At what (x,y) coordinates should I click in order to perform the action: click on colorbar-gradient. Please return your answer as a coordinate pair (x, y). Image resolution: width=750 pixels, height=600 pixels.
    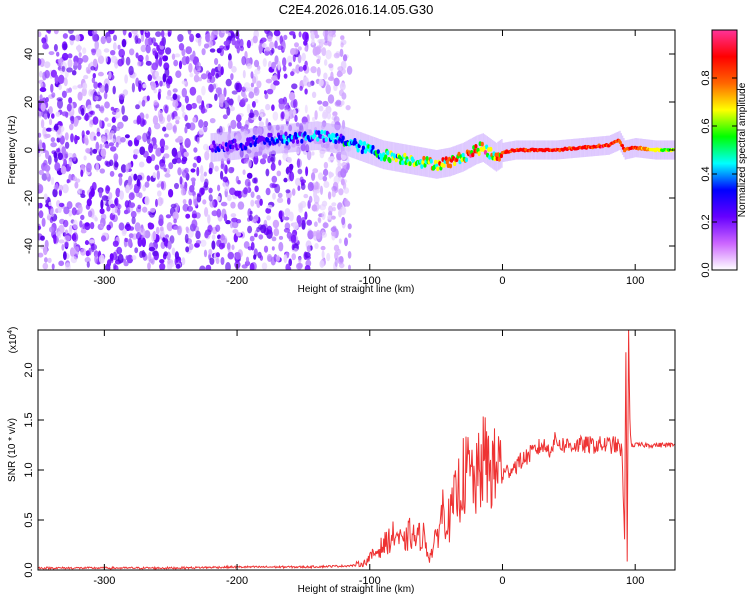
    Looking at the image, I should click on (724, 150).